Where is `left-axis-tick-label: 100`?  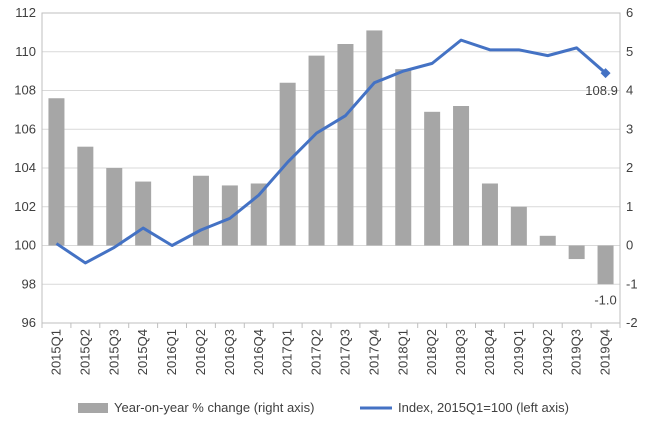 left-axis-tick-label: 100 is located at coordinates (25, 245).